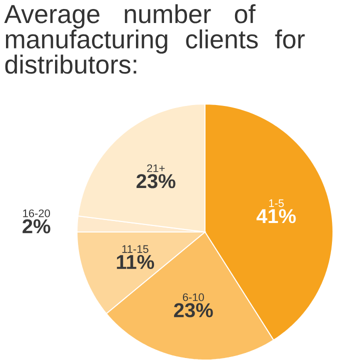  Describe the element at coordinates (36, 226) in the screenshot. I see `data-label: 2%` at that location.